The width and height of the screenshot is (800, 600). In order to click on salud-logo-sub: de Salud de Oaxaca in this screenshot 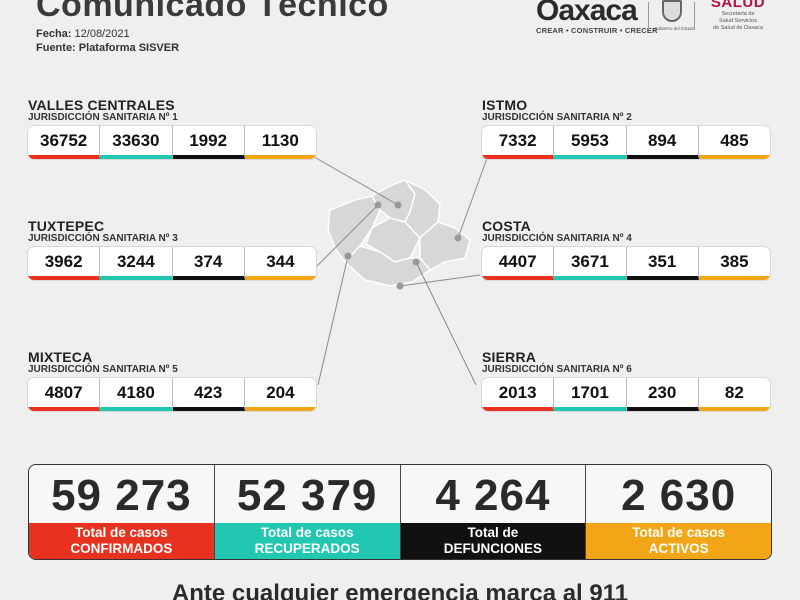, I will do `click(738, 28)`.